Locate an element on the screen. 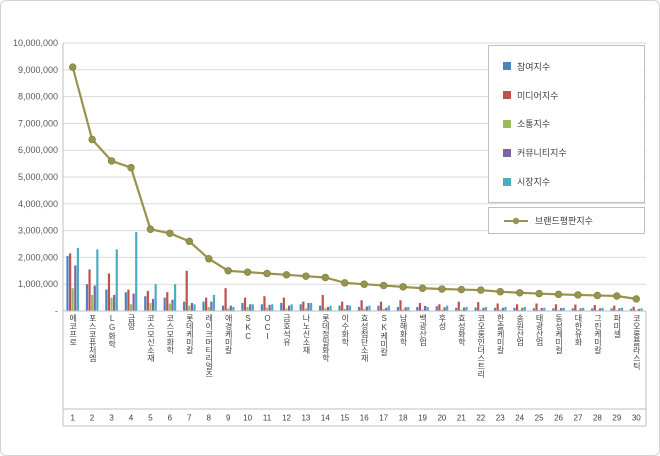  y-tick-label: 5,000,000 is located at coordinates (38, 177).